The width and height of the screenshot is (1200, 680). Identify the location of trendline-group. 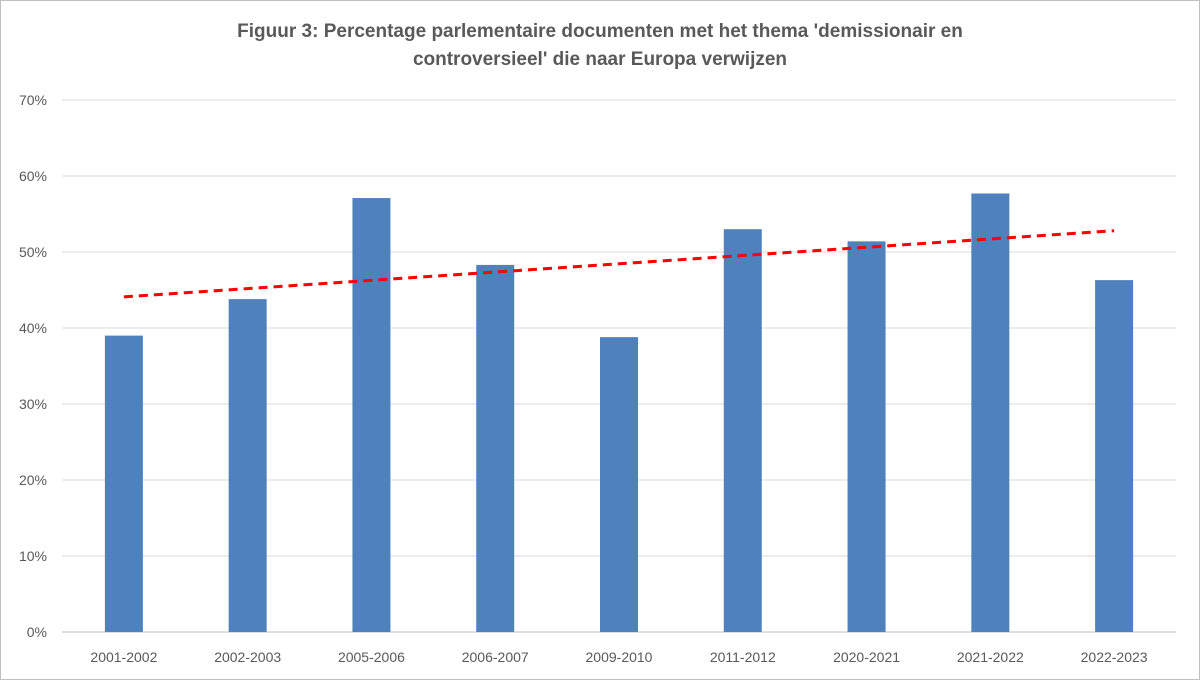
(619, 264).